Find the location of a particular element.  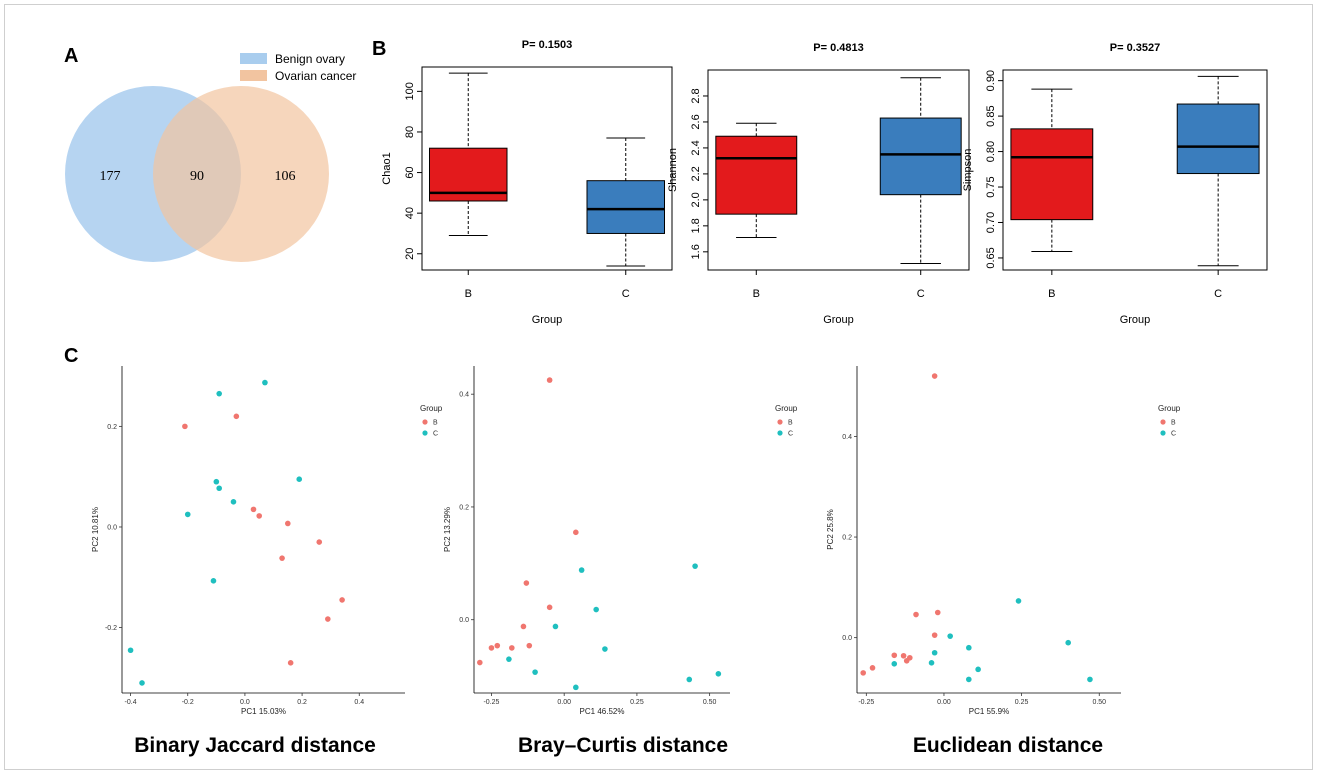

x-axis-label-shannon: Group is located at coordinates (838, 320).